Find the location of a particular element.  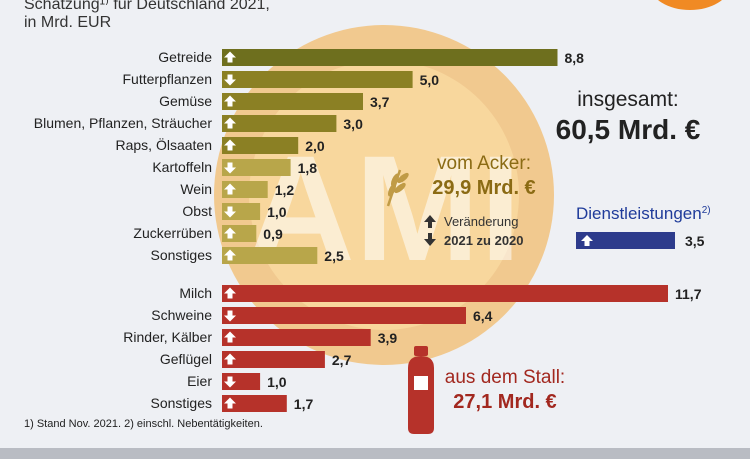

acker-value: 29,9 Mrd. € is located at coordinates (483, 188).